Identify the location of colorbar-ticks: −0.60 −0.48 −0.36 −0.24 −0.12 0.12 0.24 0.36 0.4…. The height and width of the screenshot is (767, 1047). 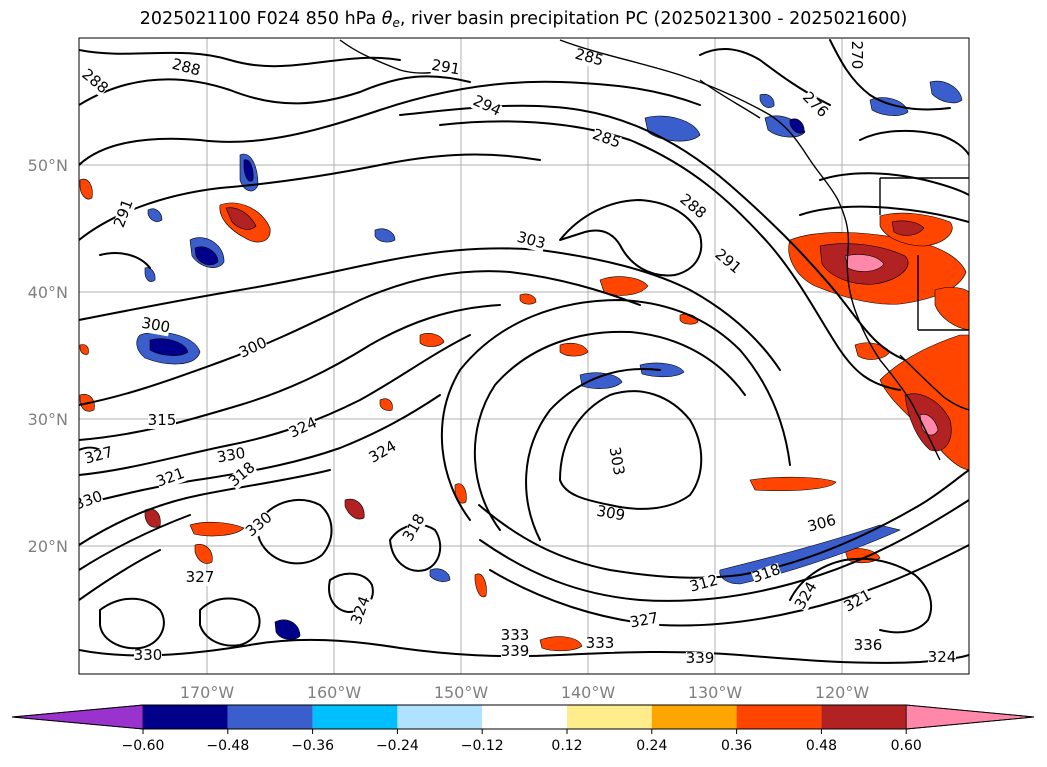
(522, 741).